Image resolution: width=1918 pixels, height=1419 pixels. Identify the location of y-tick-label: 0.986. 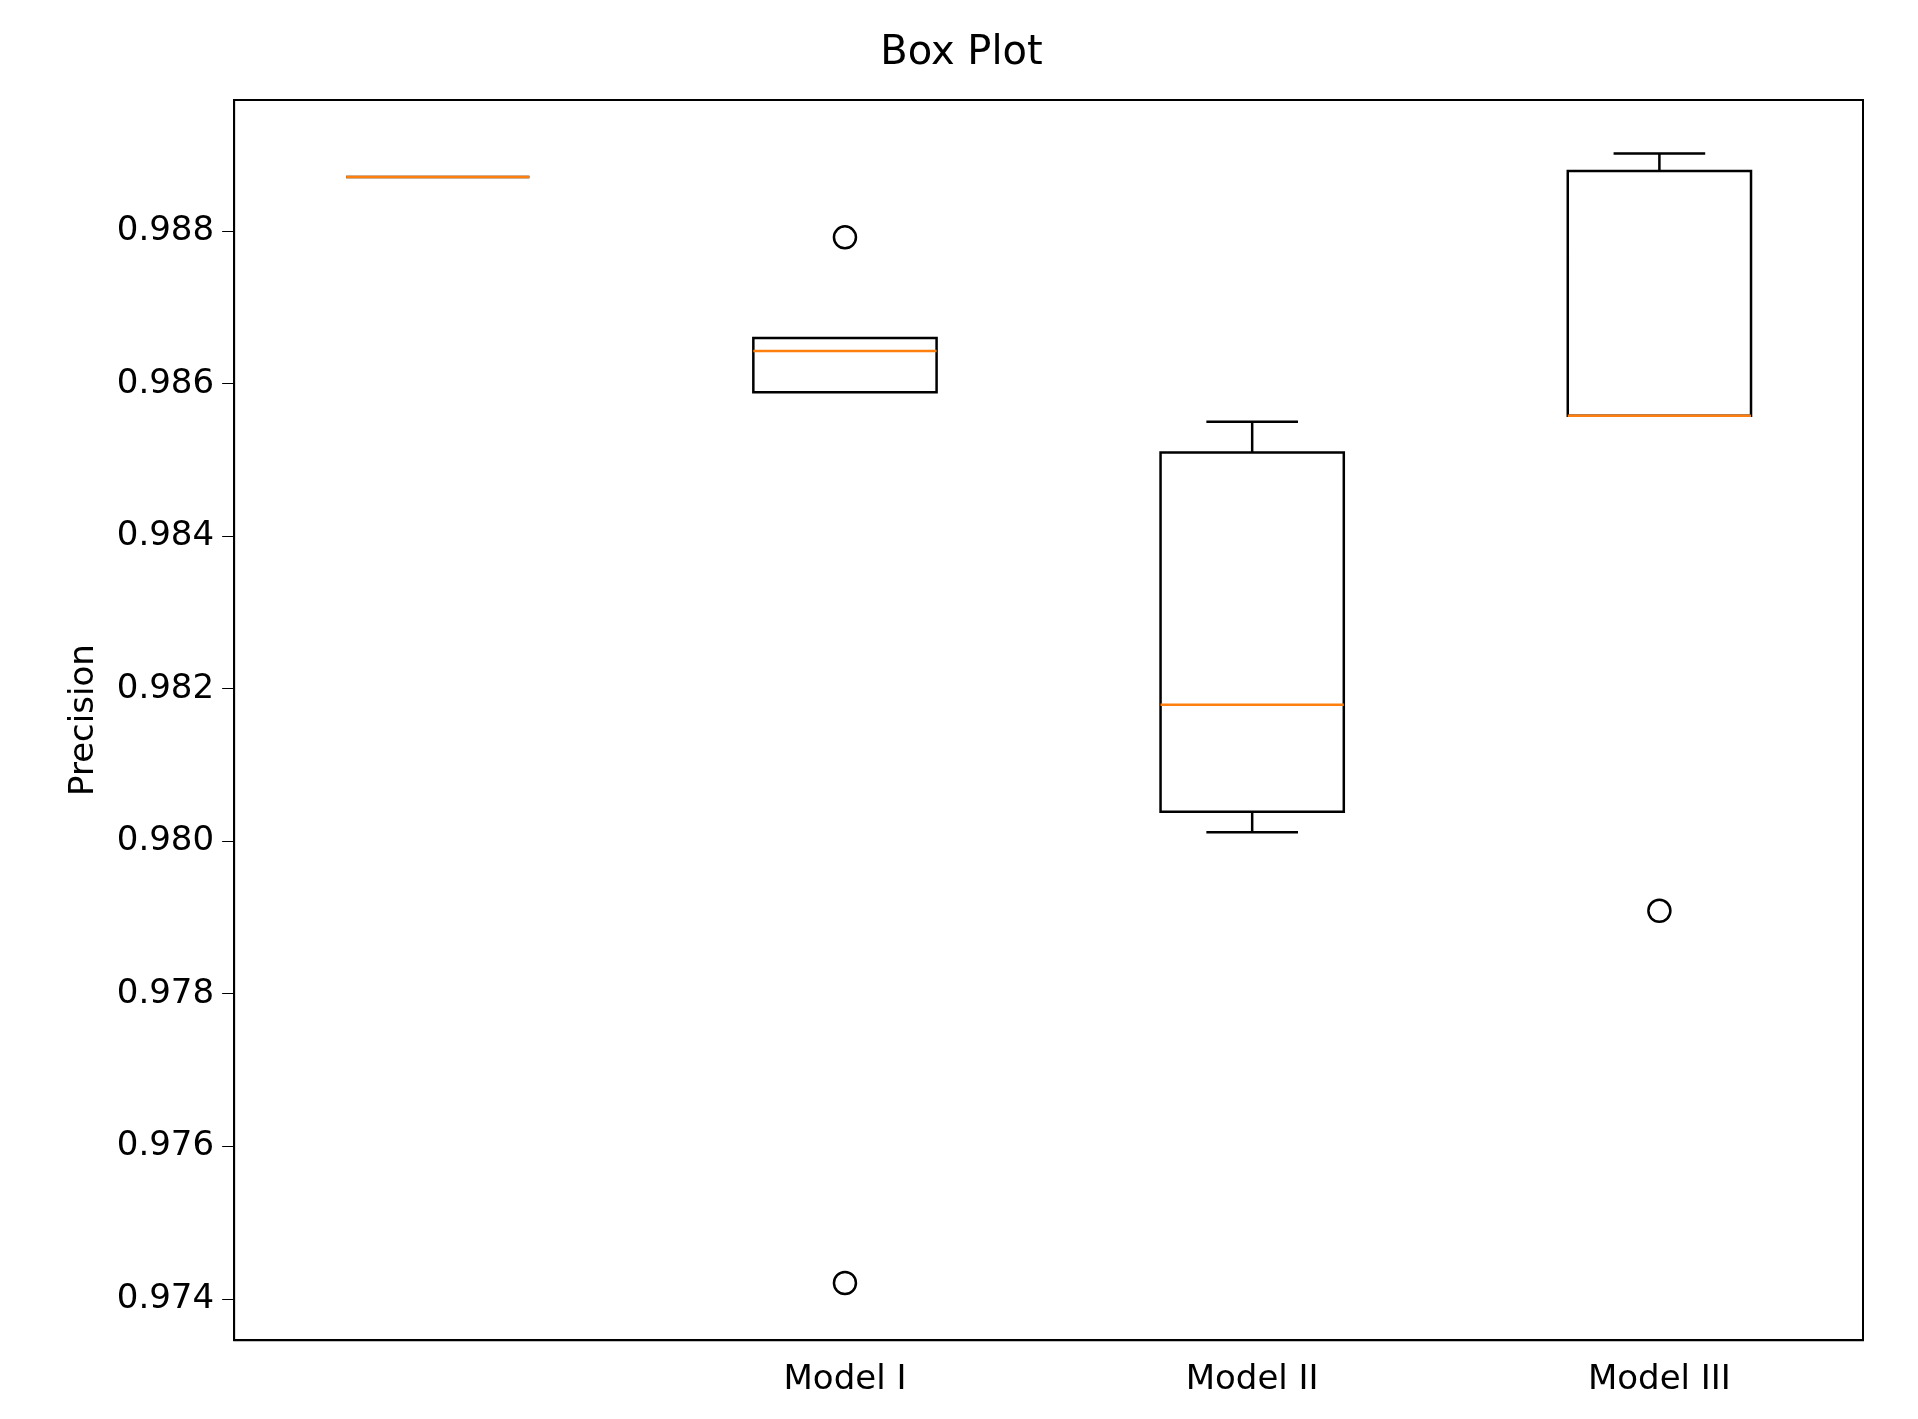
(165, 380).